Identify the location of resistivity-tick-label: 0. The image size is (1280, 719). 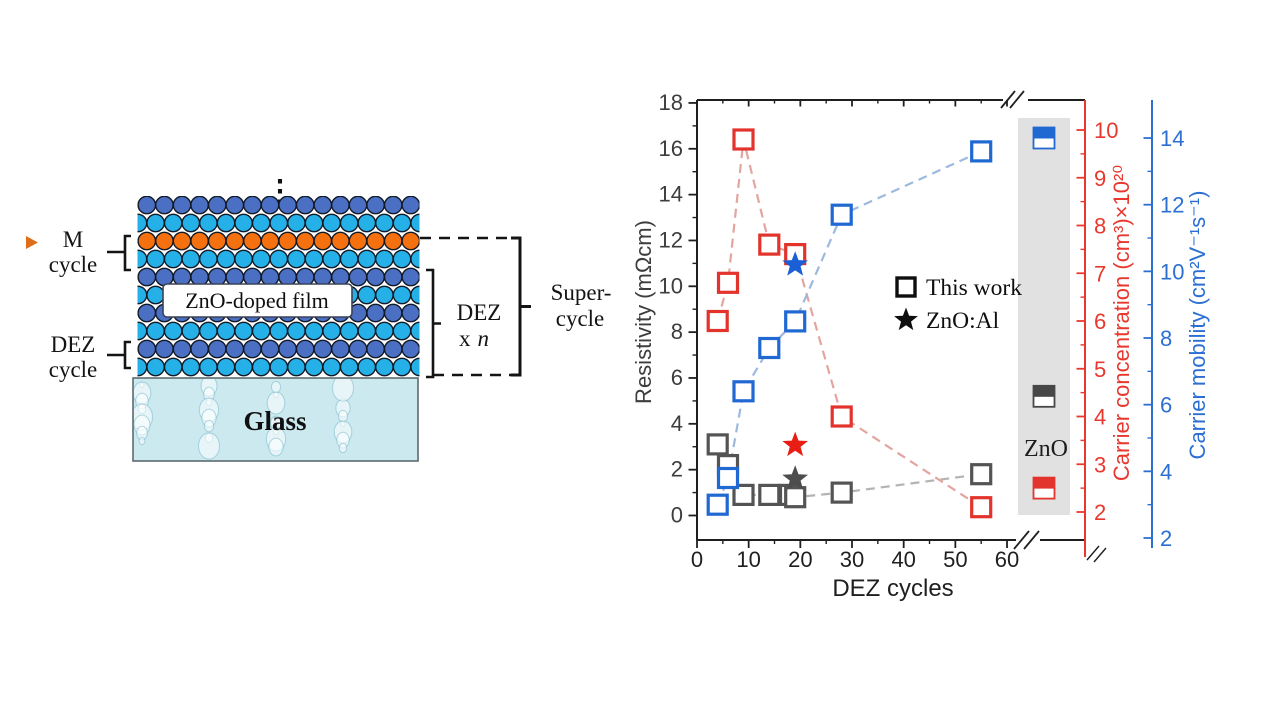
(677, 515).